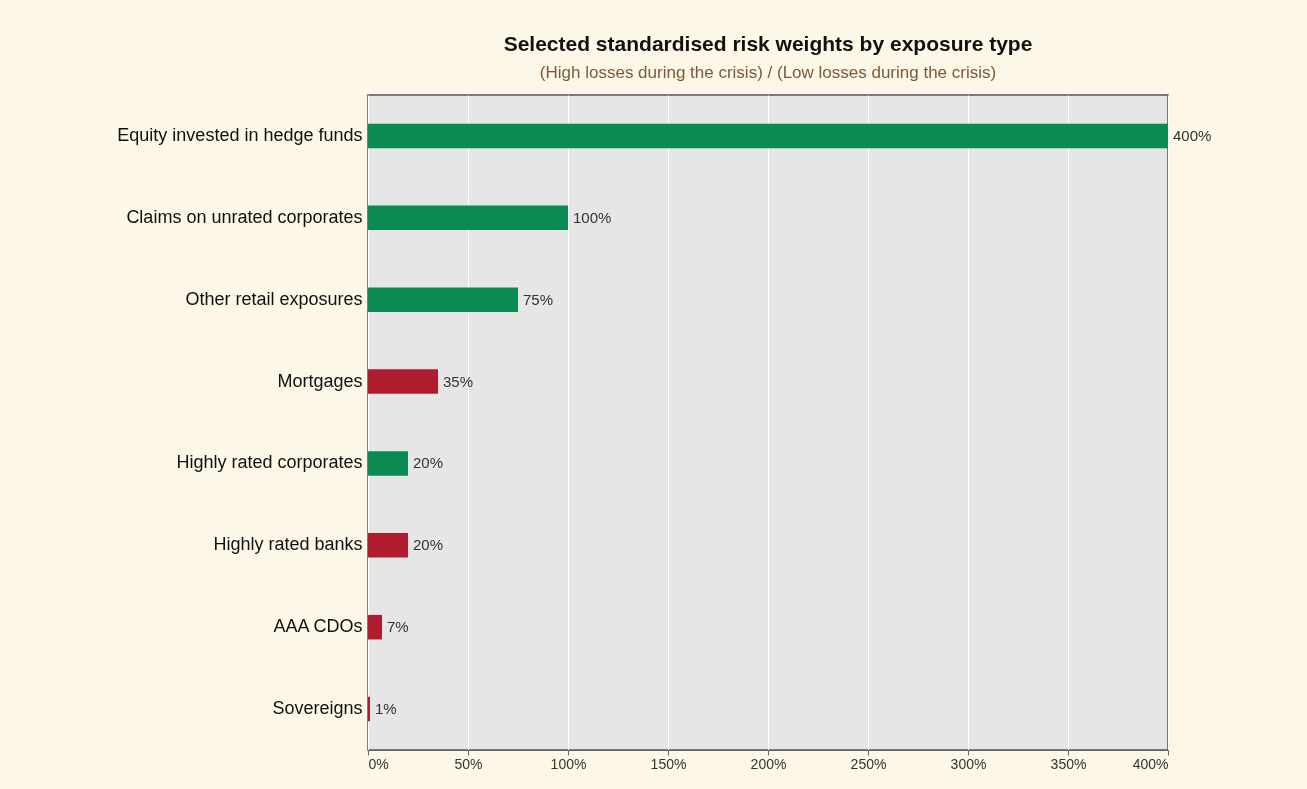 This screenshot has height=789, width=1307. What do you see at coordinates (768, 43) in the screenshot?
I see `chart-title: Selected standardised risk weights by exposure type` at bounding box center [768, 43].